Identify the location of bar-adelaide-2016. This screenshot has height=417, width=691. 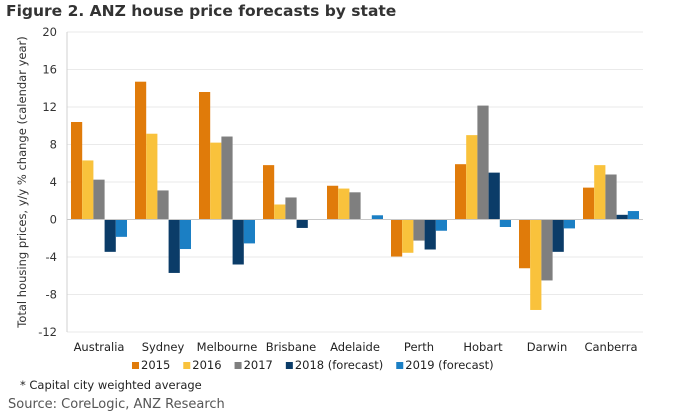
(344, 204).